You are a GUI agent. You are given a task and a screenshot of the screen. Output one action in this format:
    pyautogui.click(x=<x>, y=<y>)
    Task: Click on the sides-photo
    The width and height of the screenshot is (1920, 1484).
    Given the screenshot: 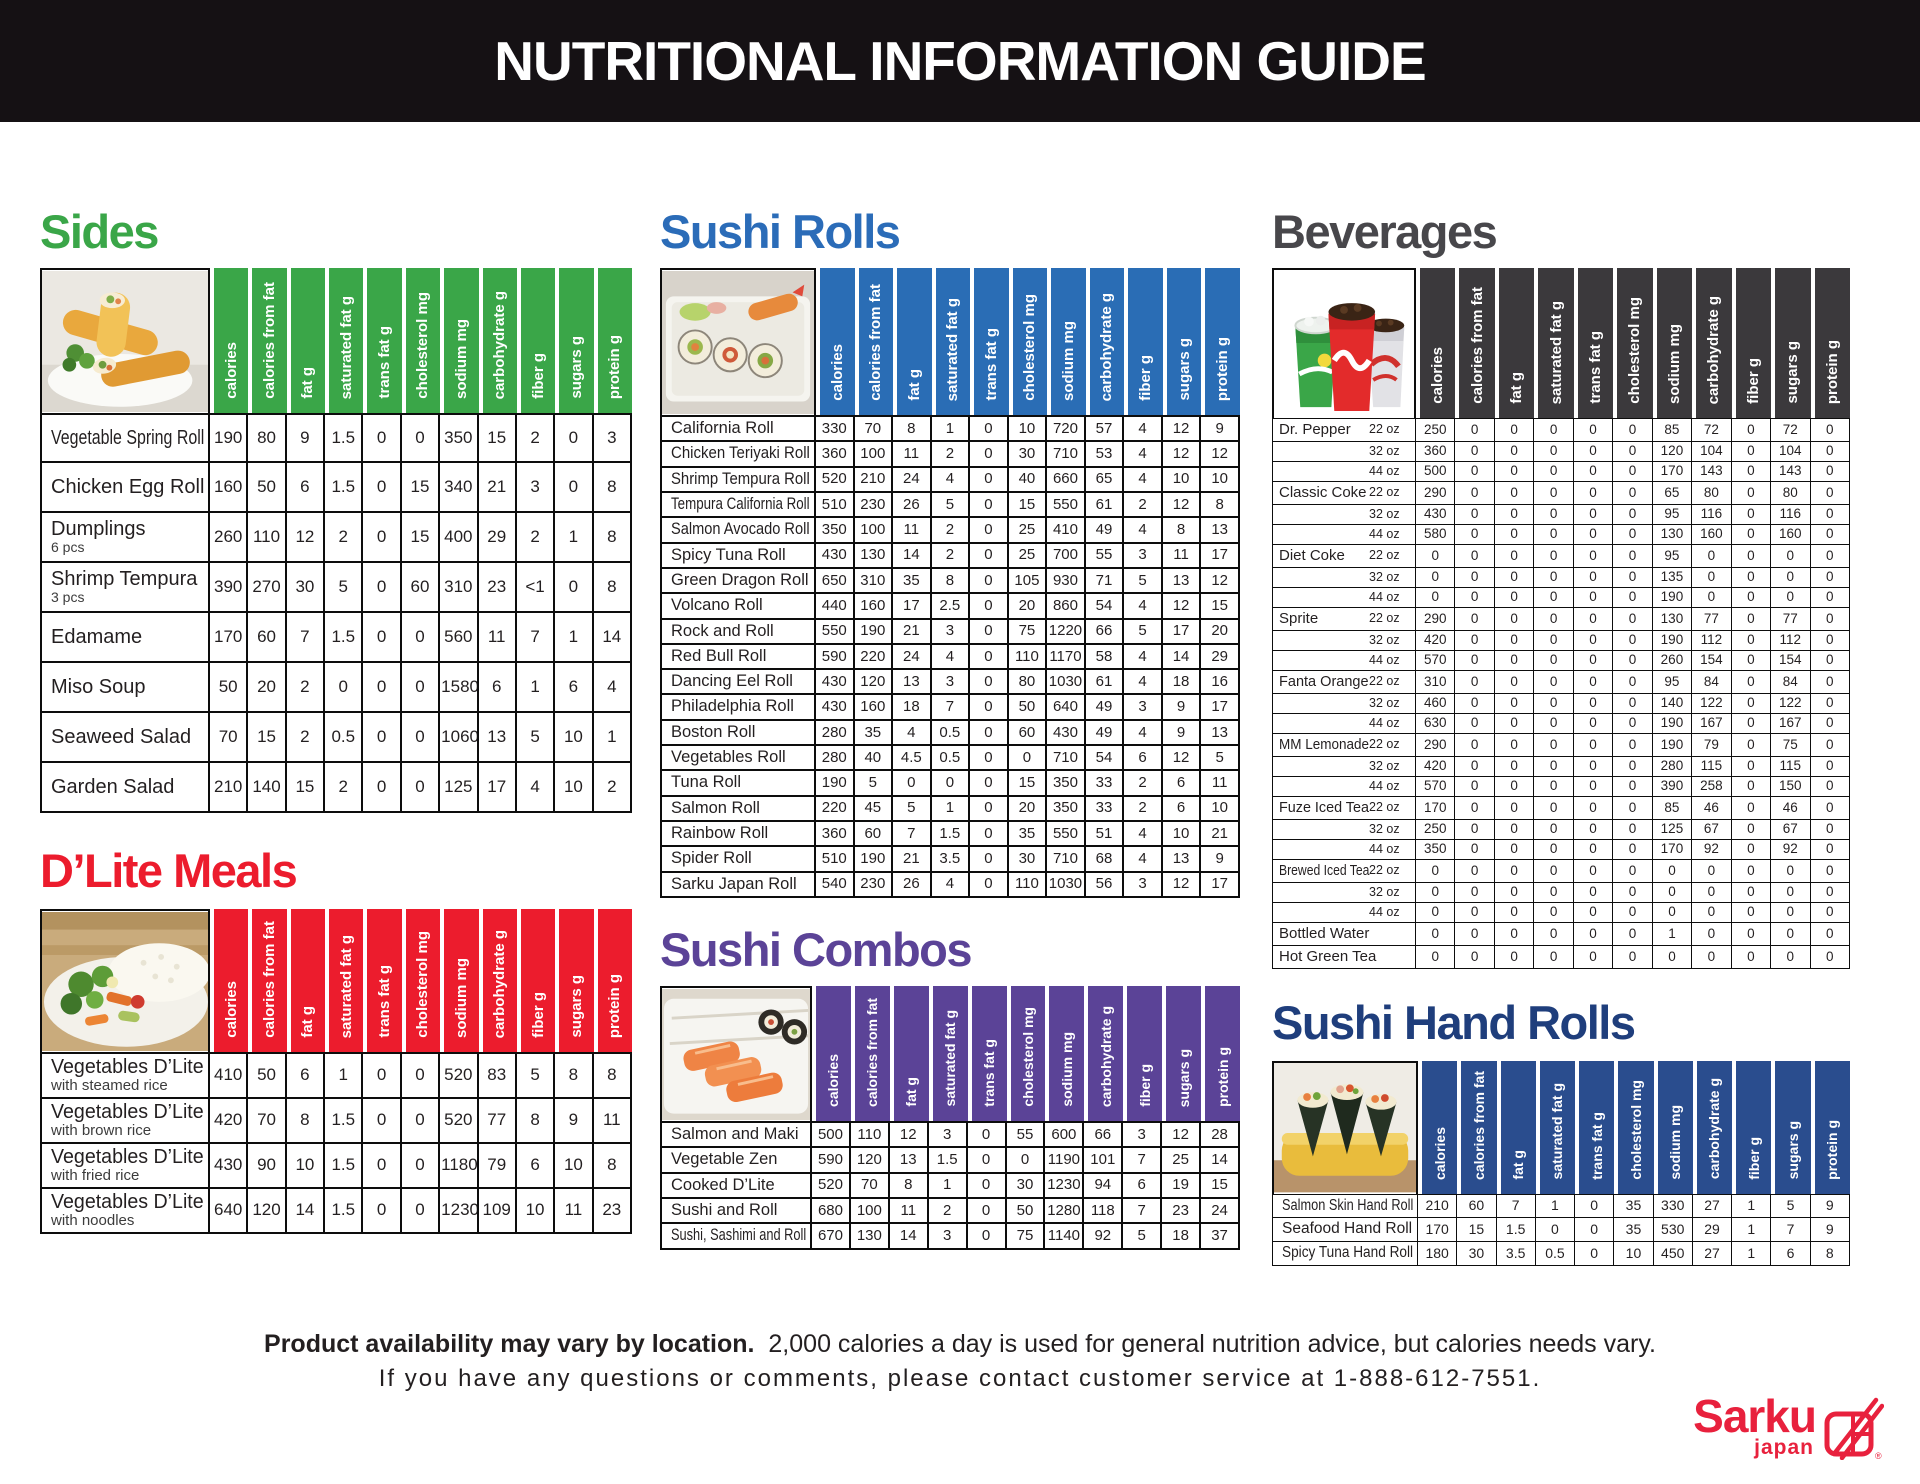 What is the action you would take?
    pyautogui.click(x=125, y=340)
    